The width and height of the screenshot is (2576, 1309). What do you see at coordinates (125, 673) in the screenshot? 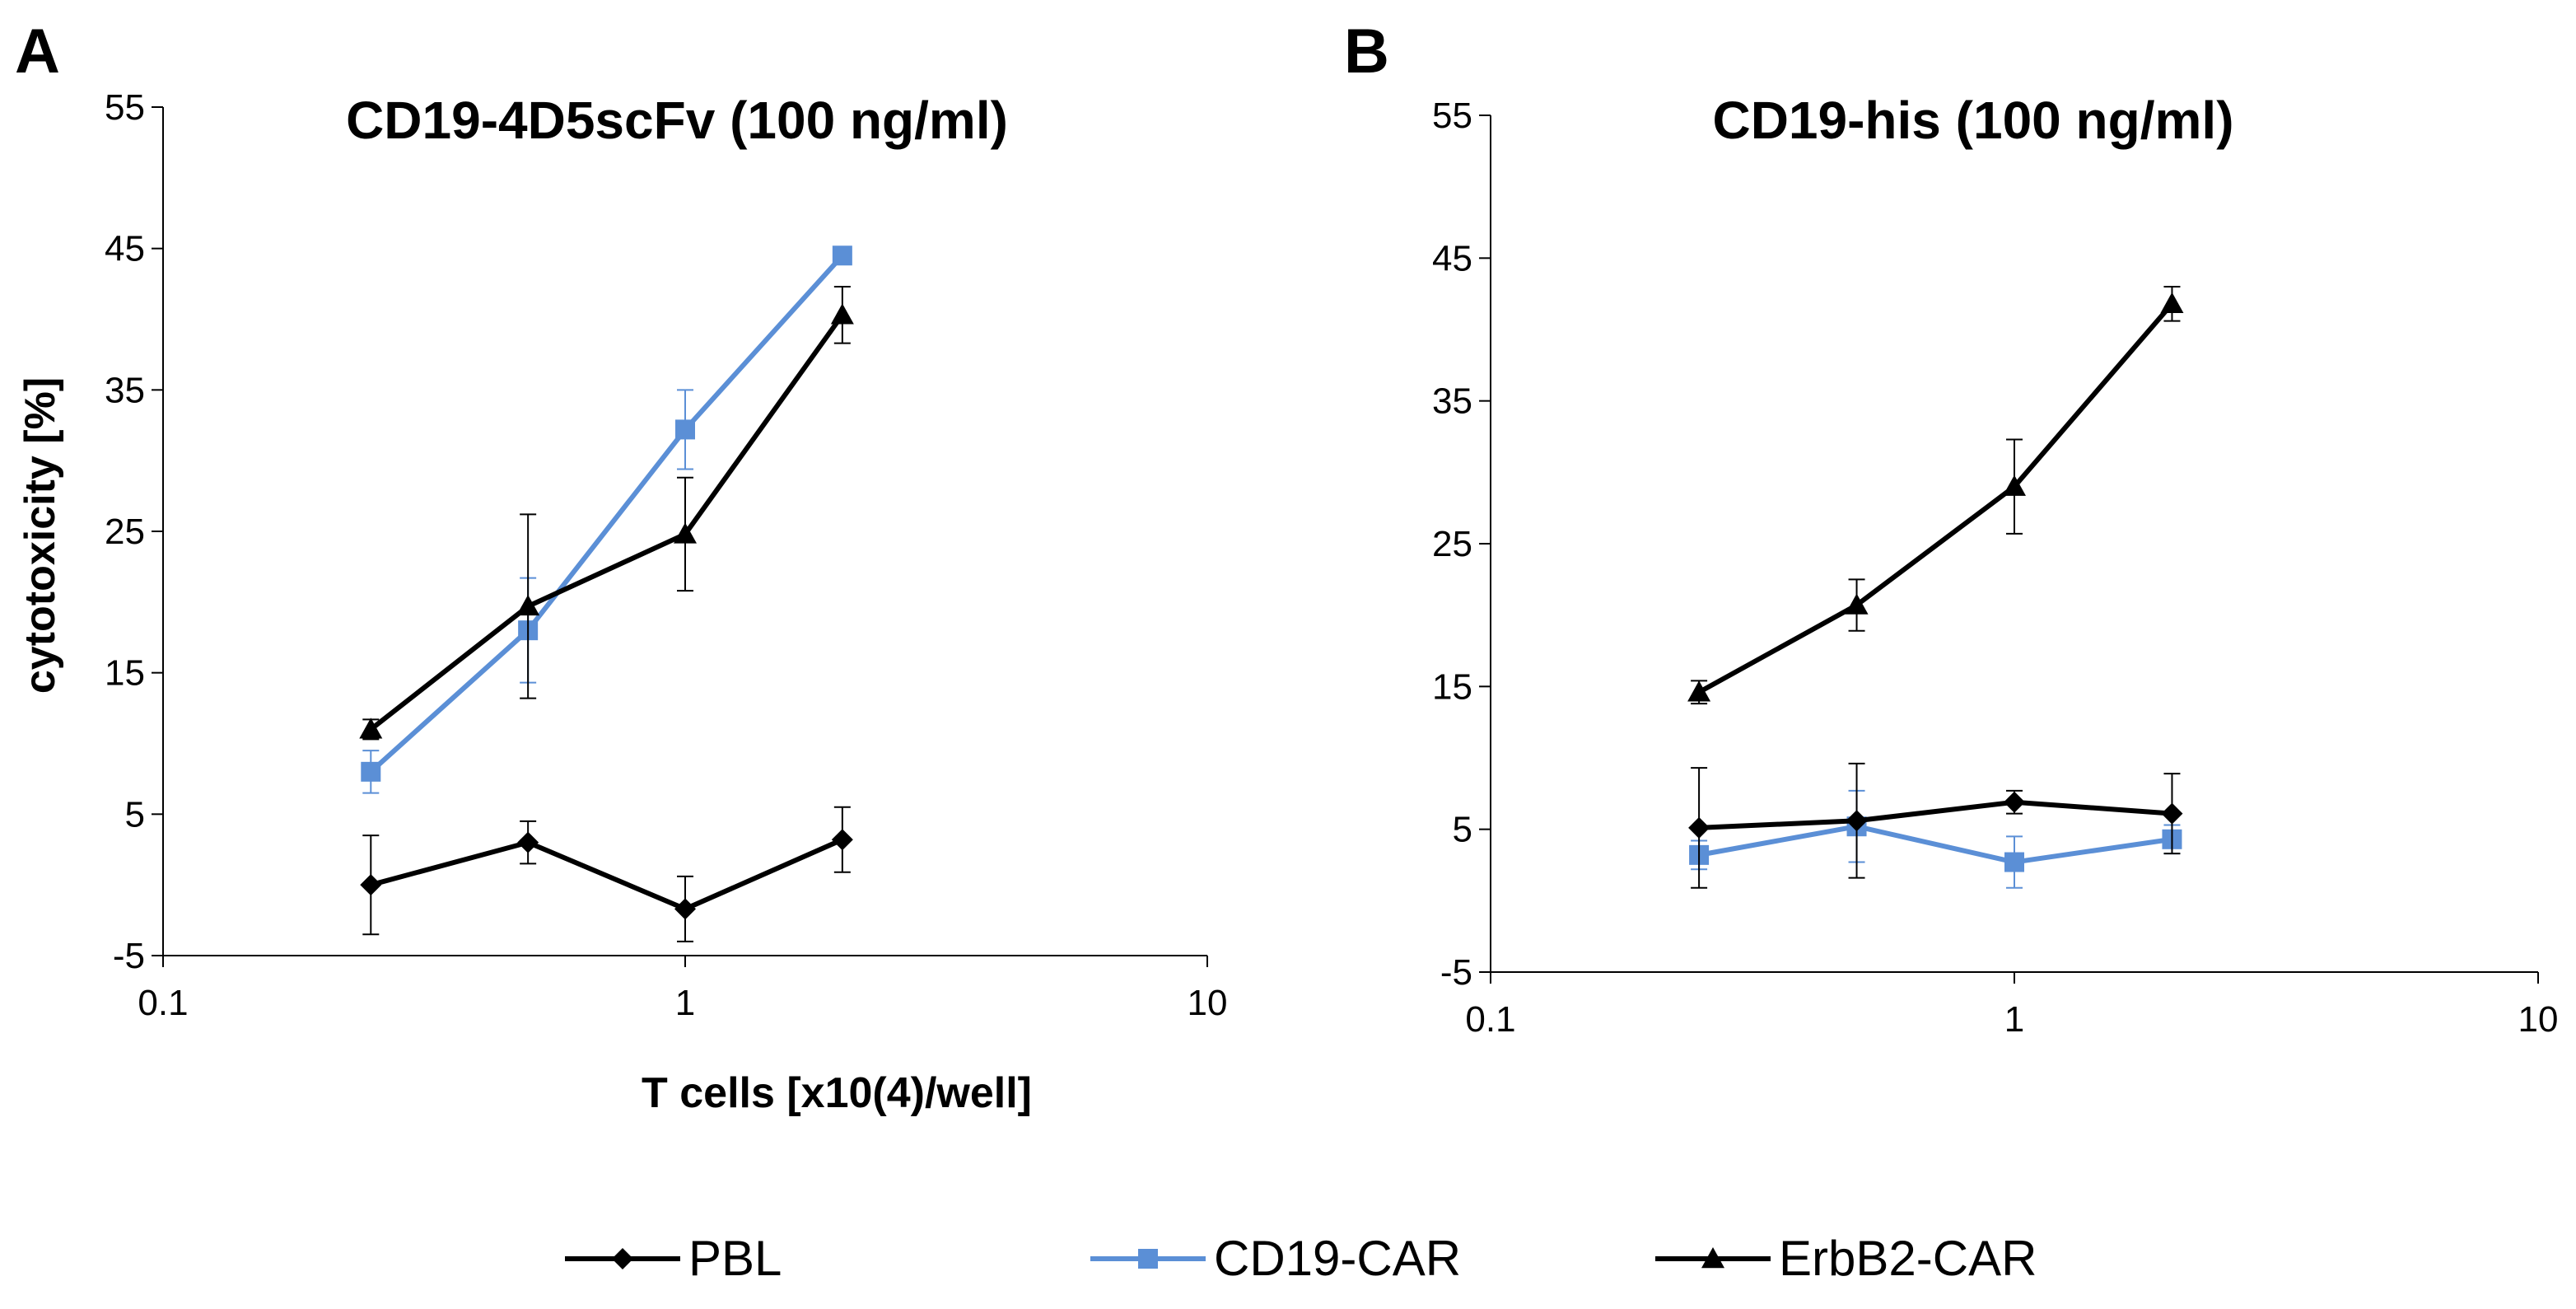
I see `y-tick-label-a: 15` at bounding box center [125, 673].